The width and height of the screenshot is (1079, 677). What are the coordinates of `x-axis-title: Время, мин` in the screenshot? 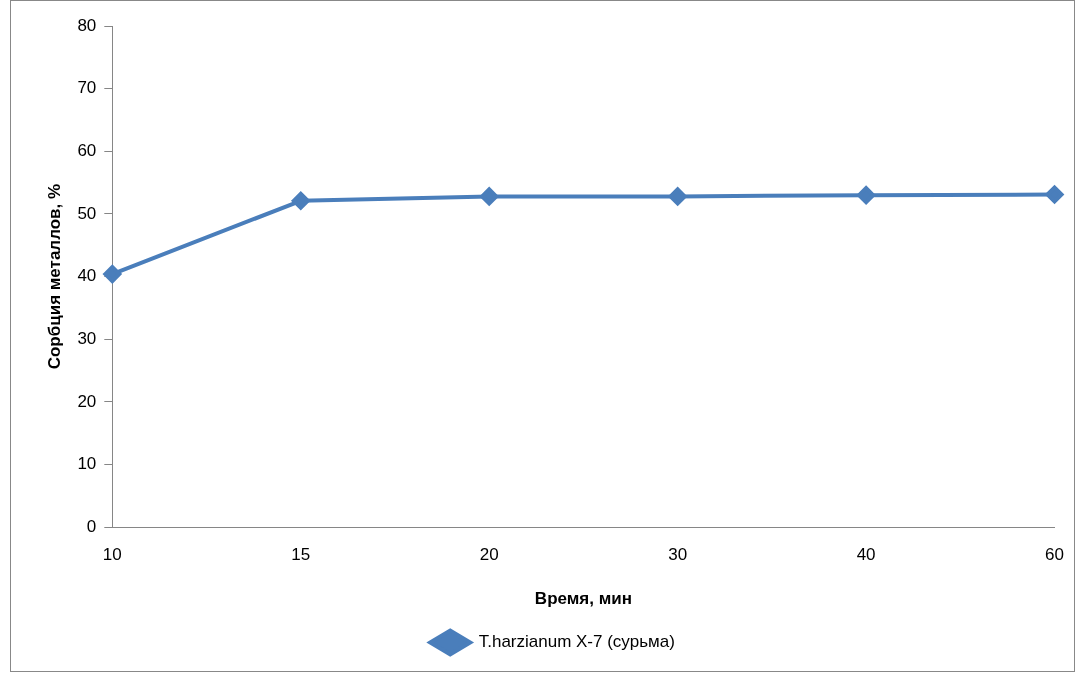 It's located at (583, 599).